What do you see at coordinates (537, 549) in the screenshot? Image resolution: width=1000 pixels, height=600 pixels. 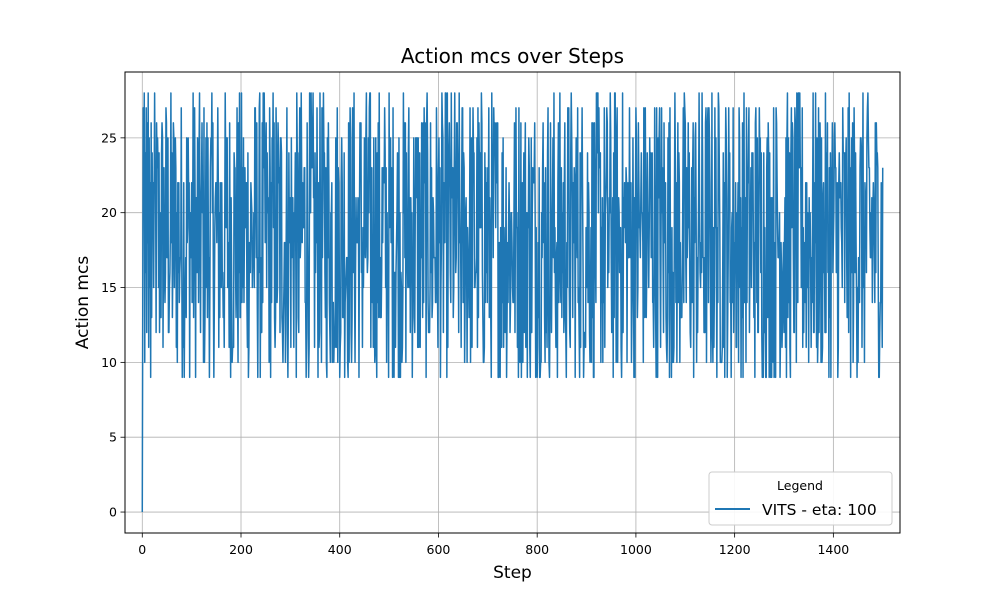 I see `x-tick-label: 800` at bounding box center [537, 549].